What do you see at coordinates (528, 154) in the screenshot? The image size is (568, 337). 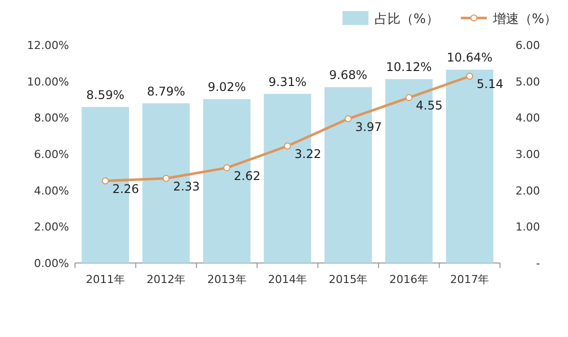 I see `y2-tick-label: 3.00` at bounding box center [528, 154].